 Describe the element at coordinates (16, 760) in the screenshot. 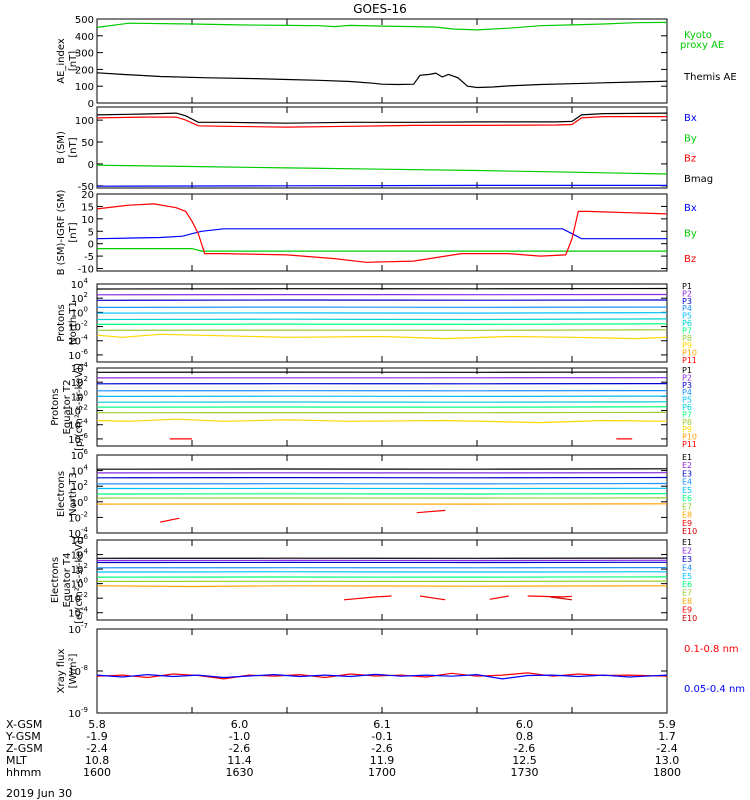

I see `time-axis-row-label: MLT` at that location.